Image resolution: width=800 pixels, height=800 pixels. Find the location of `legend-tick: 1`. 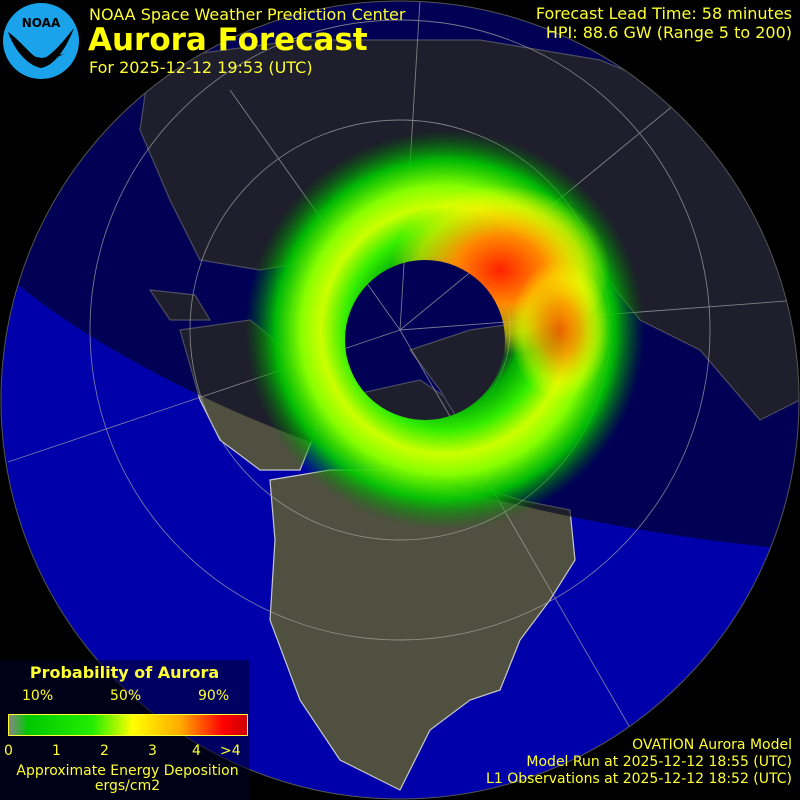

legend-tick: 1 is located at coordinates (56, 751).